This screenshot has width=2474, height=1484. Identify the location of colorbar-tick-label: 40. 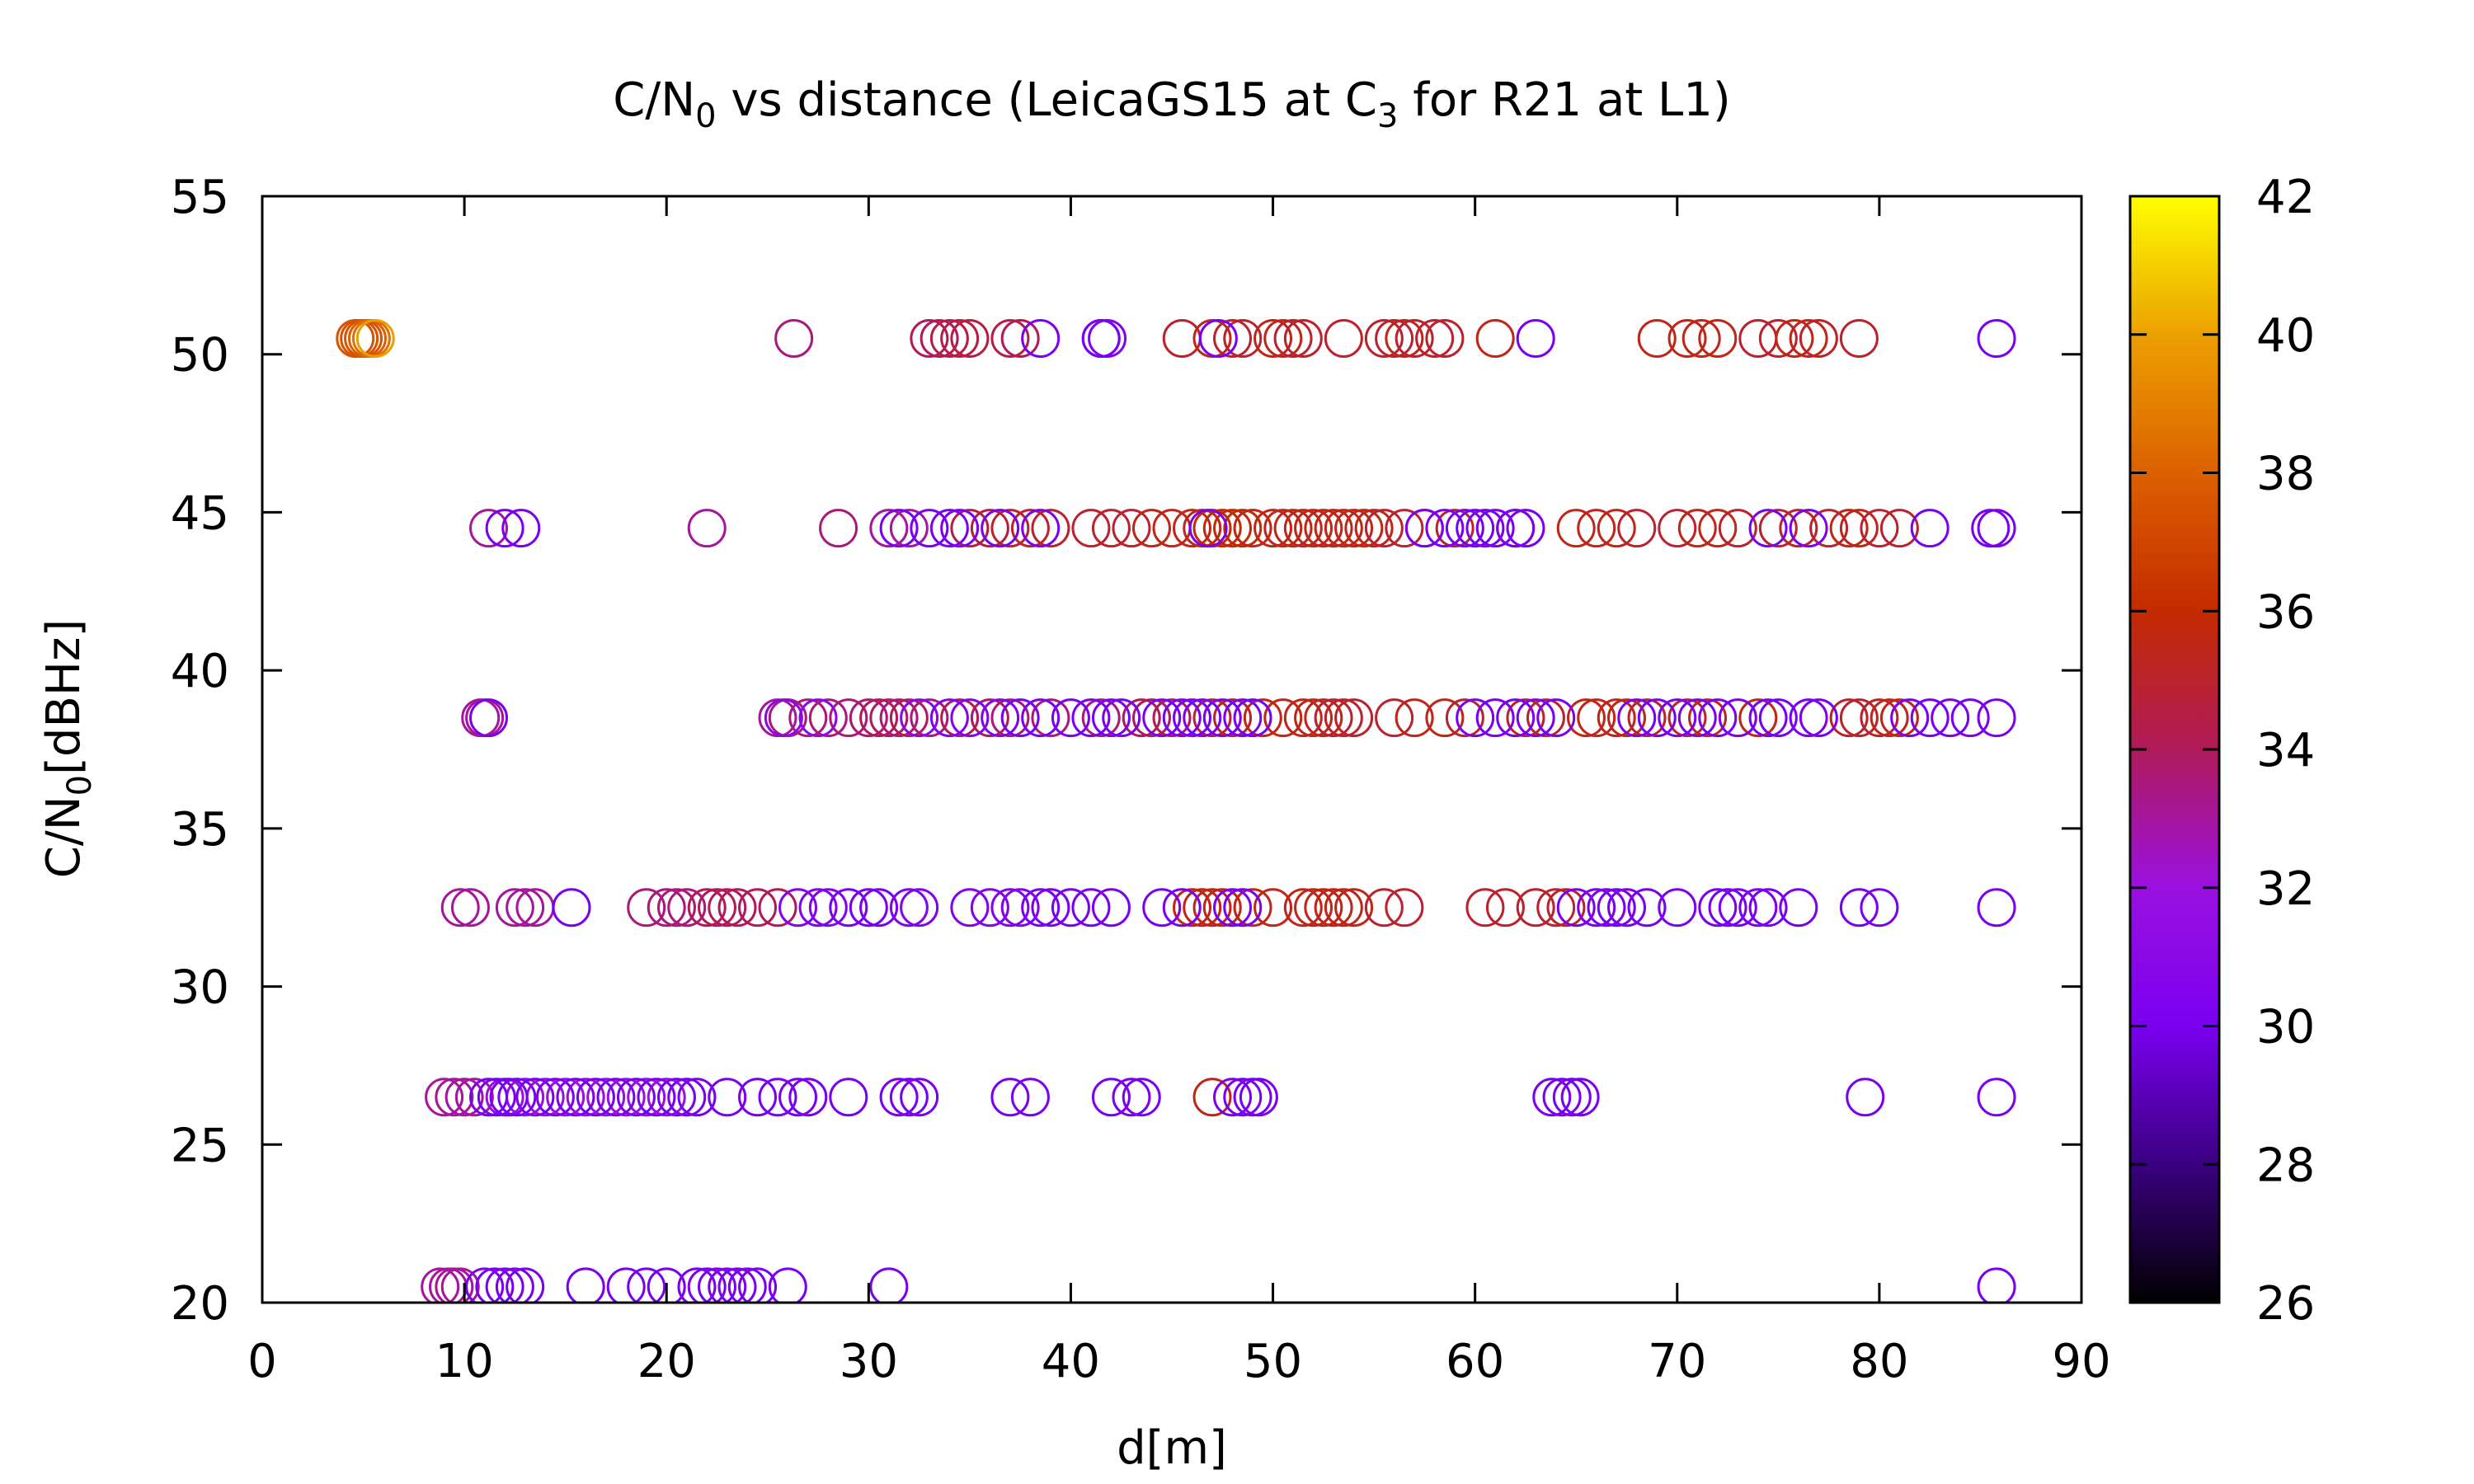
(2285, 336).